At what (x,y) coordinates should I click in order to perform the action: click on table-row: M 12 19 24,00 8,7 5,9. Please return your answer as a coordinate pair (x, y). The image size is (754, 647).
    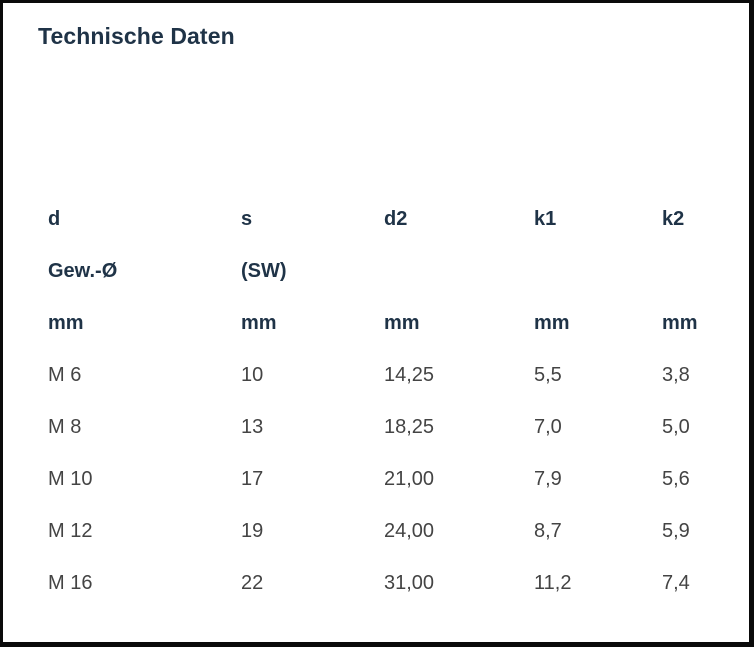
    Looking at the image, I should click on (390, 531).